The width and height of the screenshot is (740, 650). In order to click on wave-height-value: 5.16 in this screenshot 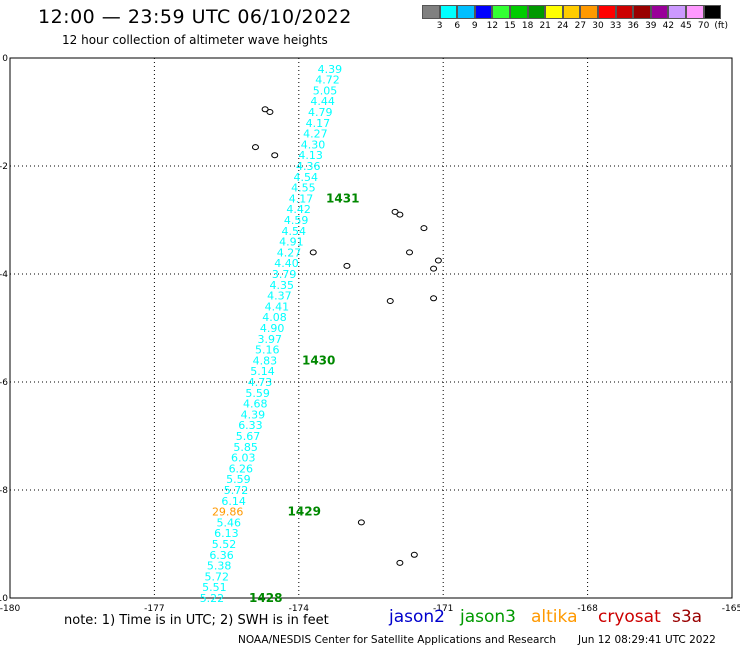, I will do `click(267, 350)`.